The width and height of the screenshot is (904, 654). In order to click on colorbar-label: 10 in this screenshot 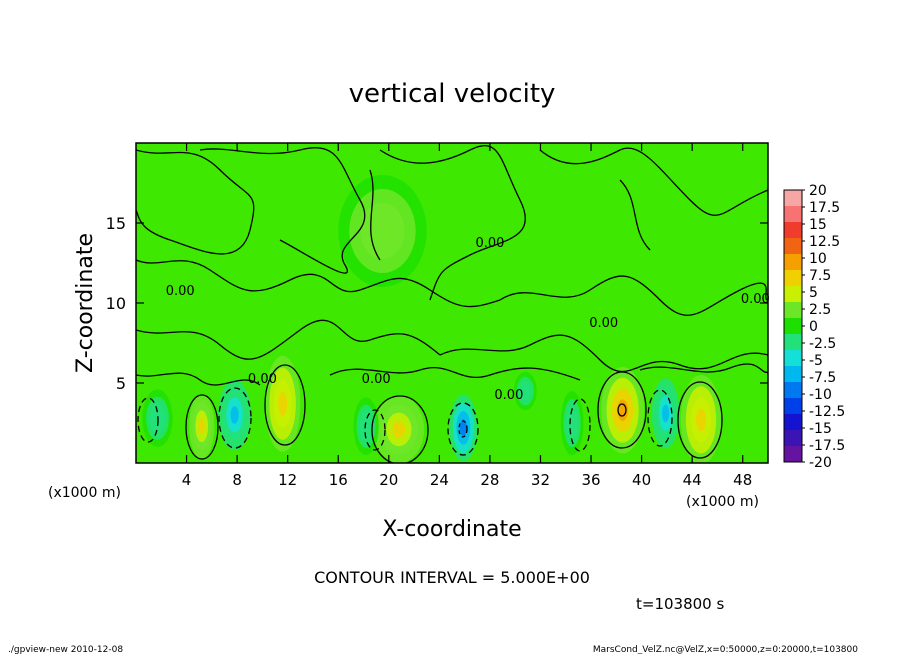, I will do `click(818, 259)`.